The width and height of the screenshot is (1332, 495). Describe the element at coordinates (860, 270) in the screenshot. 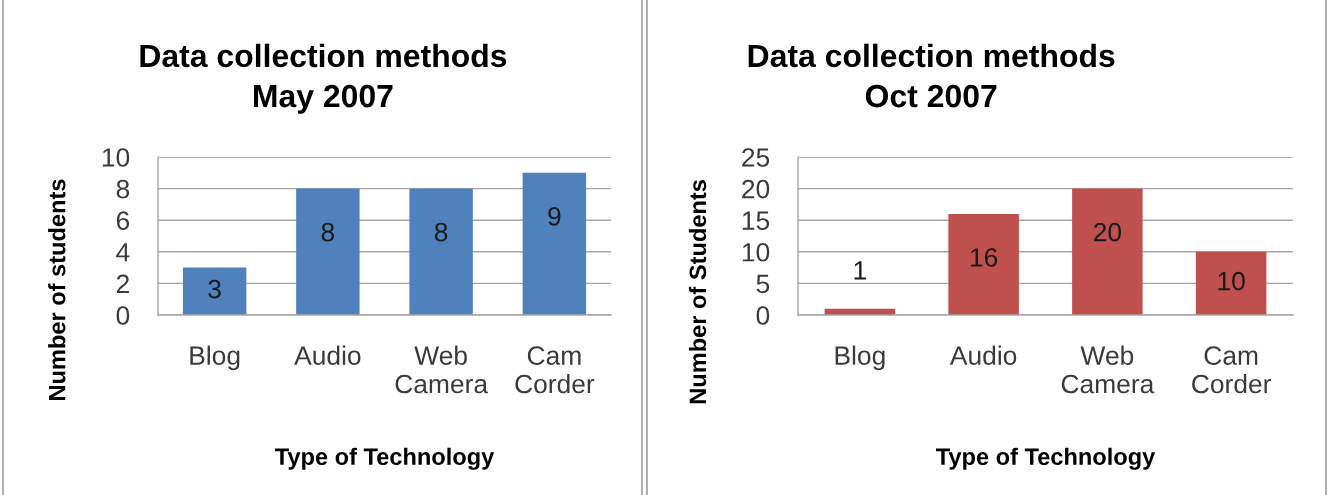

I see `data-label: 1` at that location.